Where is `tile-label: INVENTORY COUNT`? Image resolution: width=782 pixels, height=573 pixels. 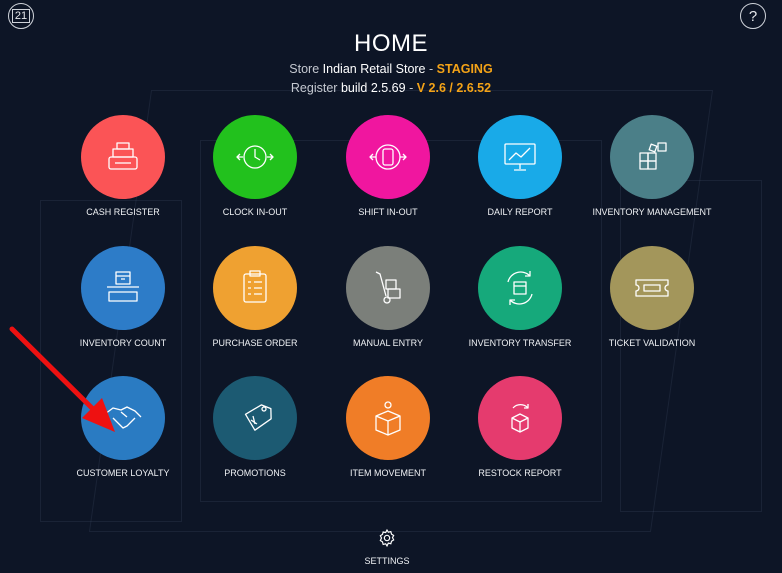 tile-label: INVENTORY COUNT is located at coordinates (123, 343).